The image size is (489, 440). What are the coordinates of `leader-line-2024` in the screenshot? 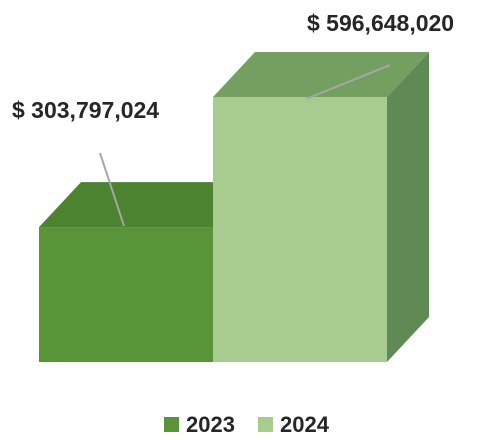 It's located at (348, 82).